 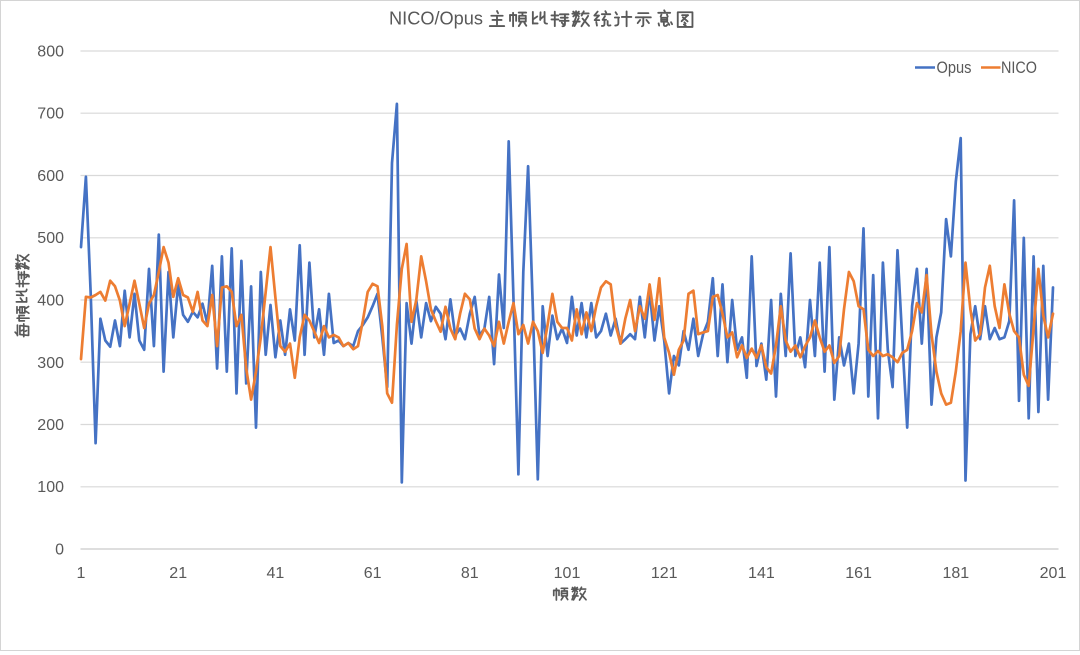 What do you see at coordinates (1019, 67) in the screenshot?
I see `svg-text: NICO` at bounding box center [1019, 67].